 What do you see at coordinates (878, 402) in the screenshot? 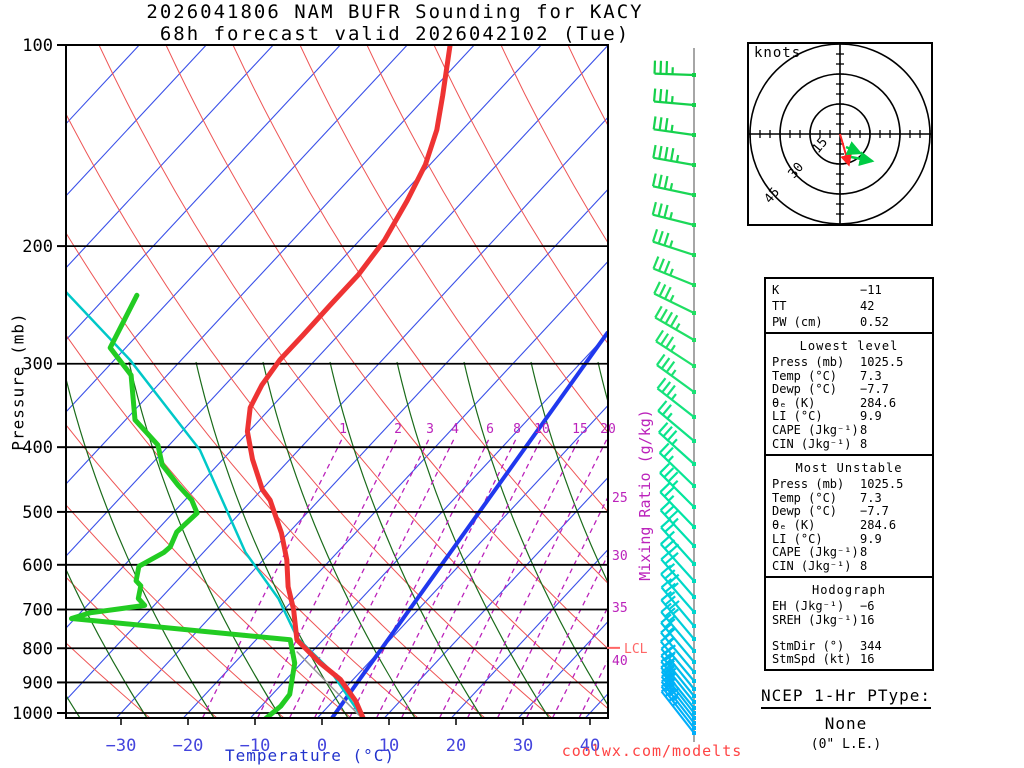
I see `stat-value: 284.6` at bounding box center [878, 402].